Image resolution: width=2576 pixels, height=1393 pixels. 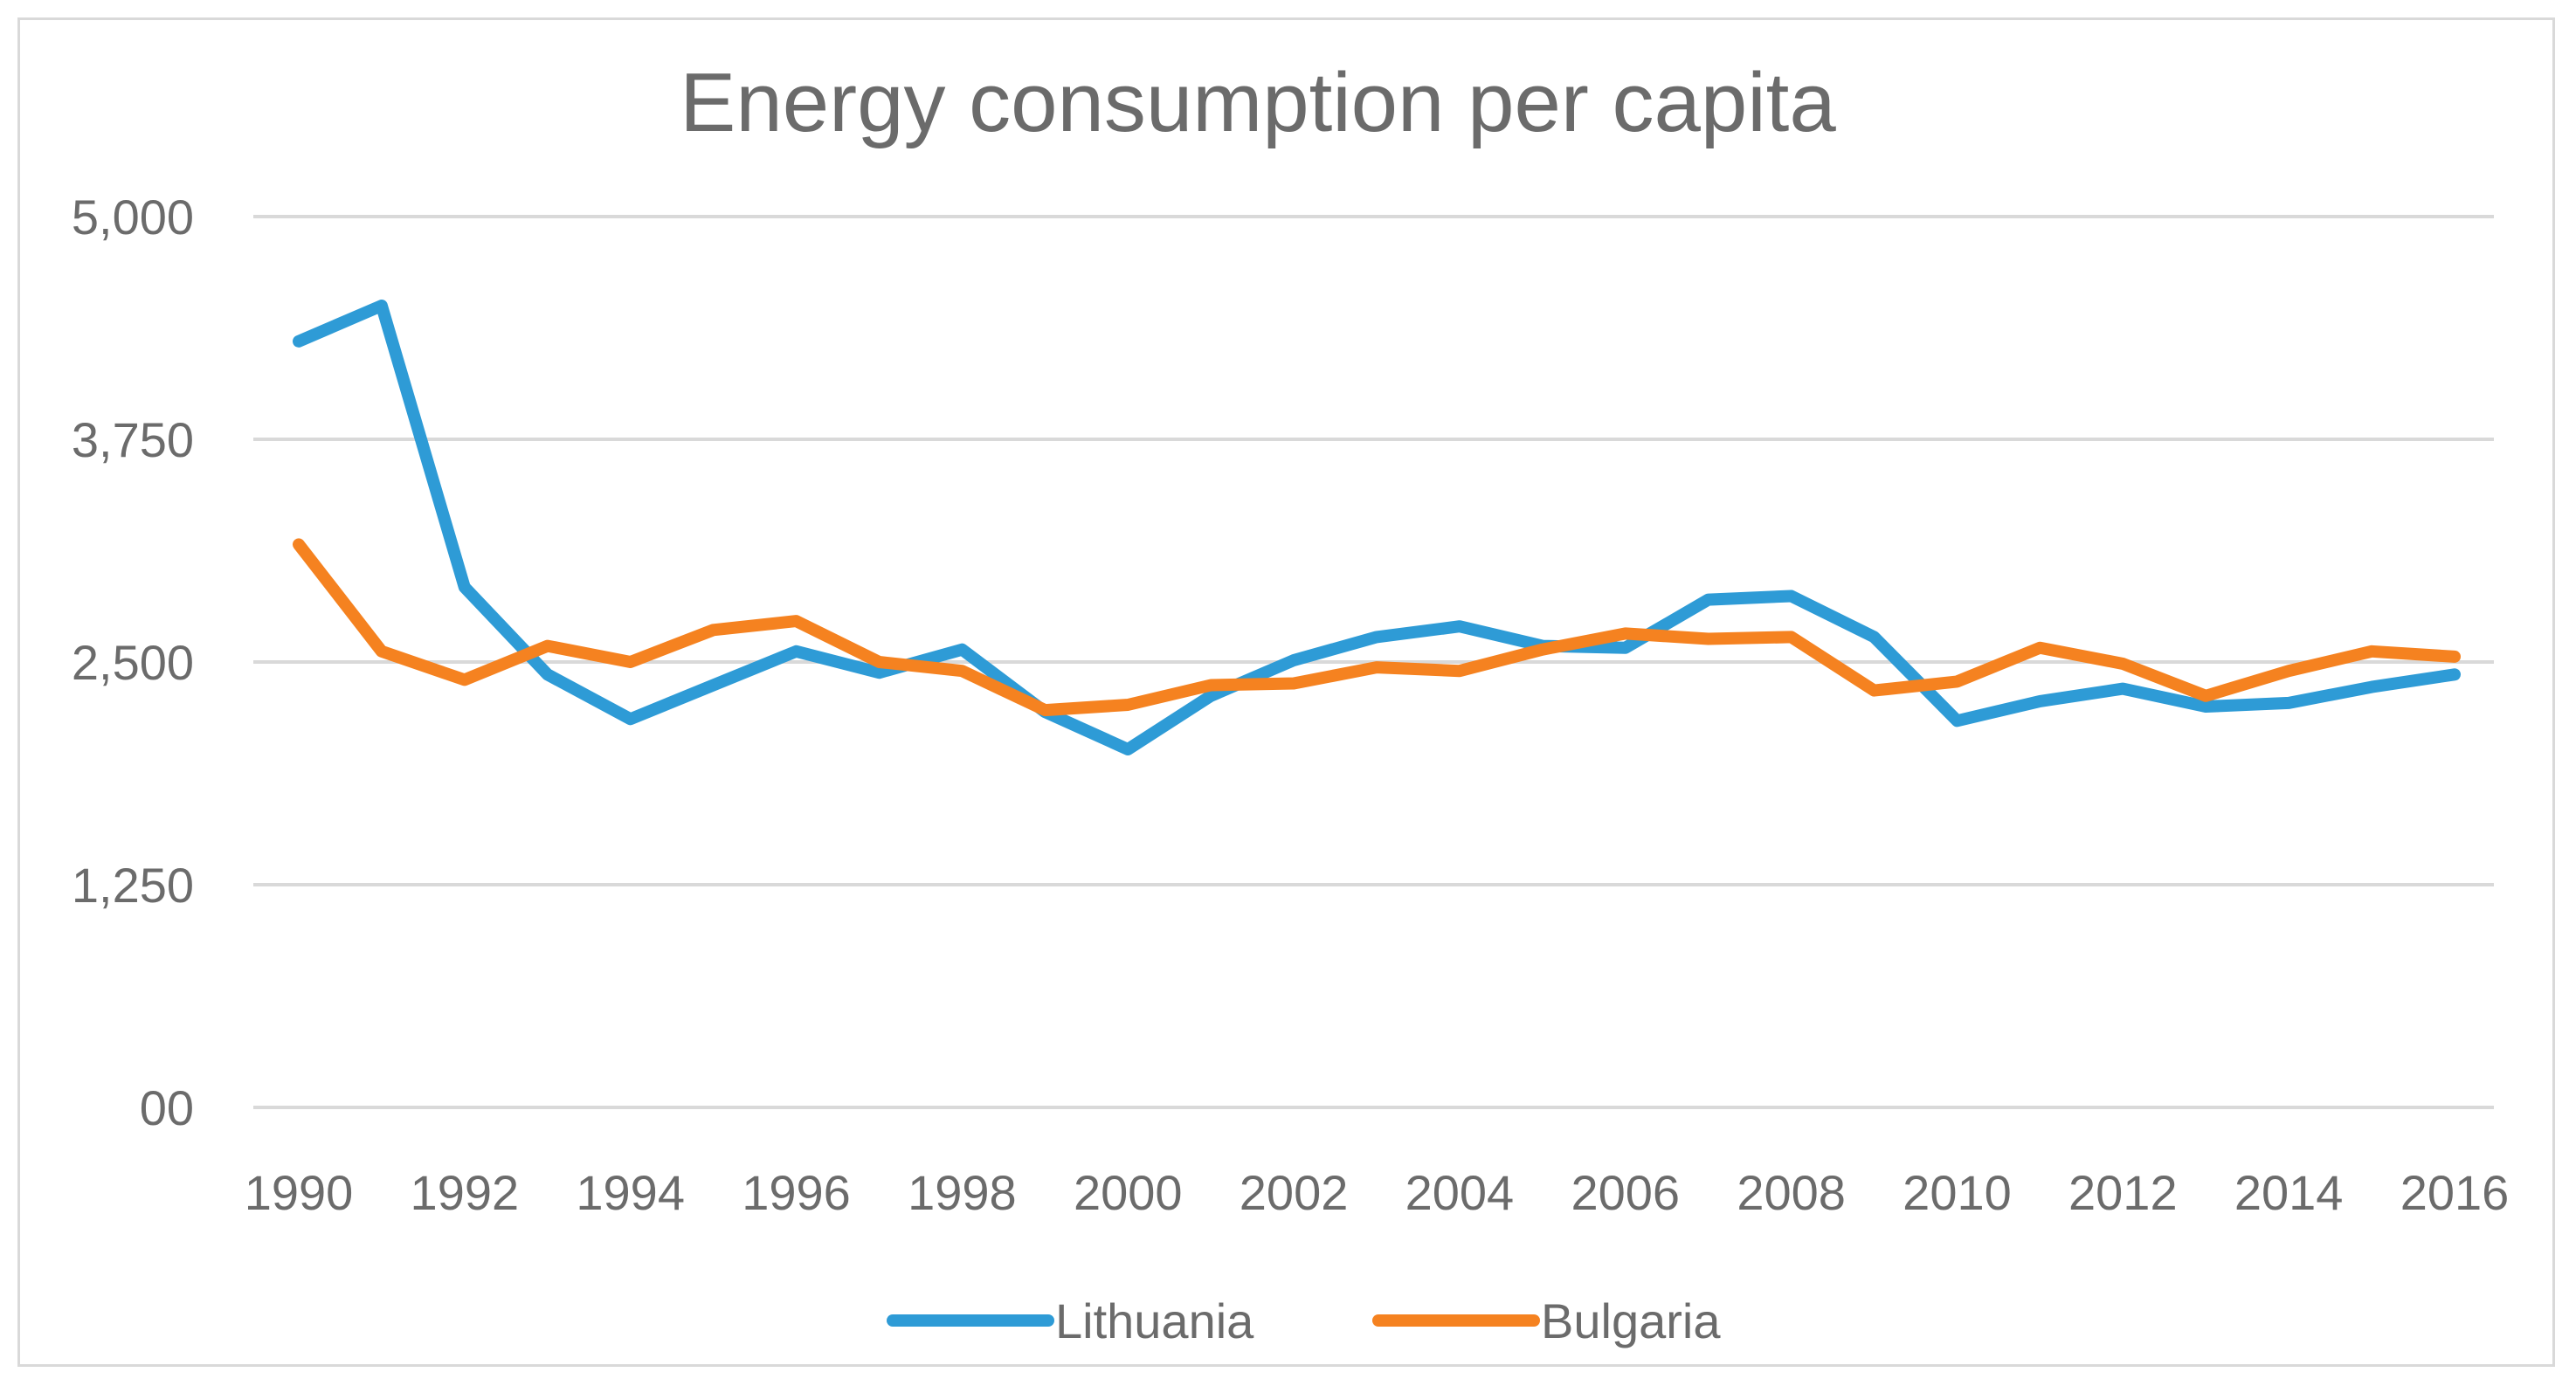 What do you see at coordinates (1294, 660) in the screenshot?
I see `data-point-lithuania-2002` at bounding box center [1294, 660].